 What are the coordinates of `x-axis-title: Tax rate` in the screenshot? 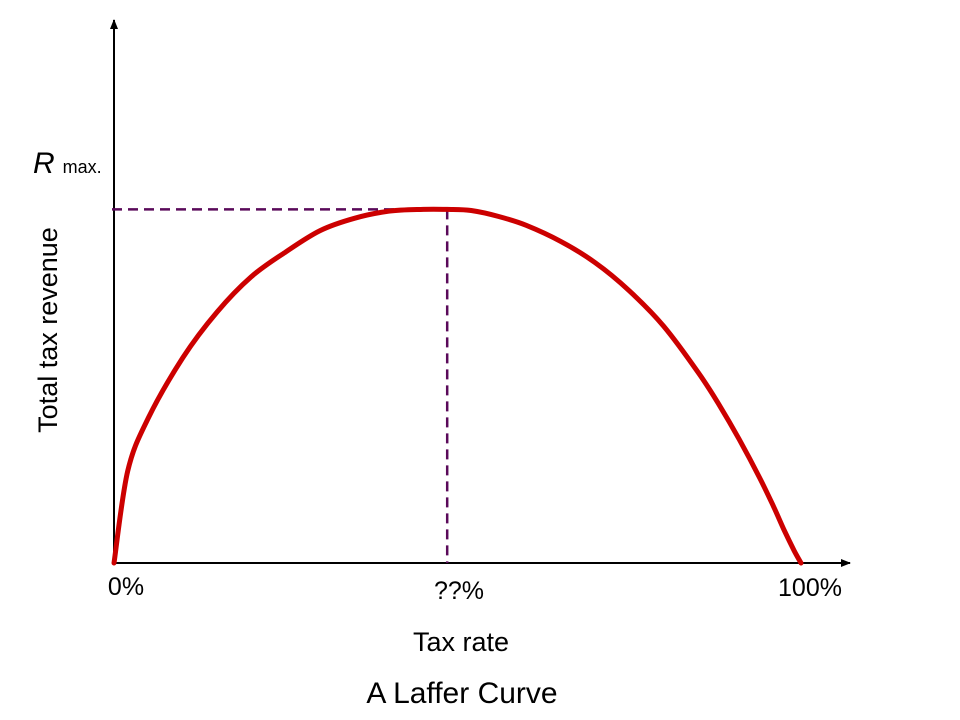 It's located at (461, 642).